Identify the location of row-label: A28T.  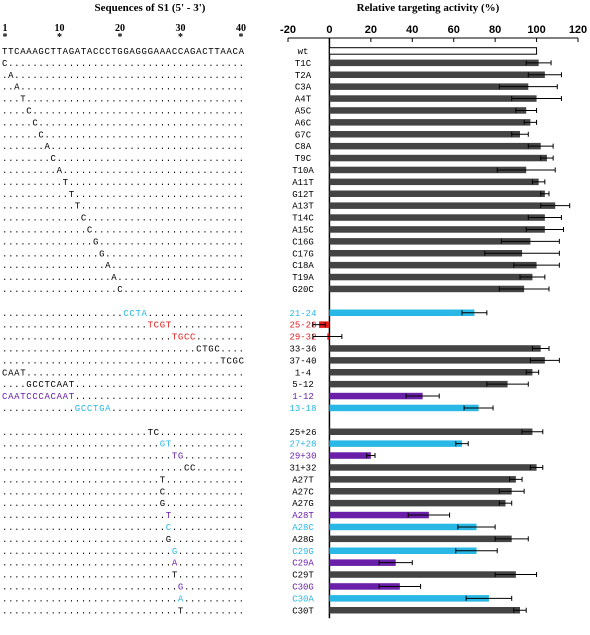
(303, 516).